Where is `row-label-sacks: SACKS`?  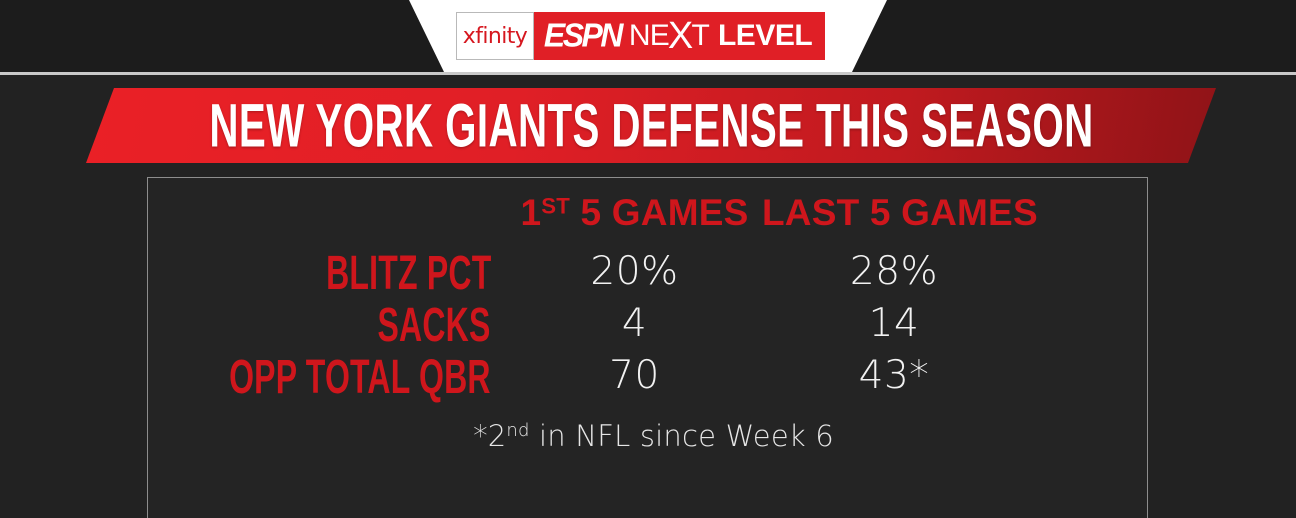
row-label-sacks: SACKS is located at coordinates (434, 324).